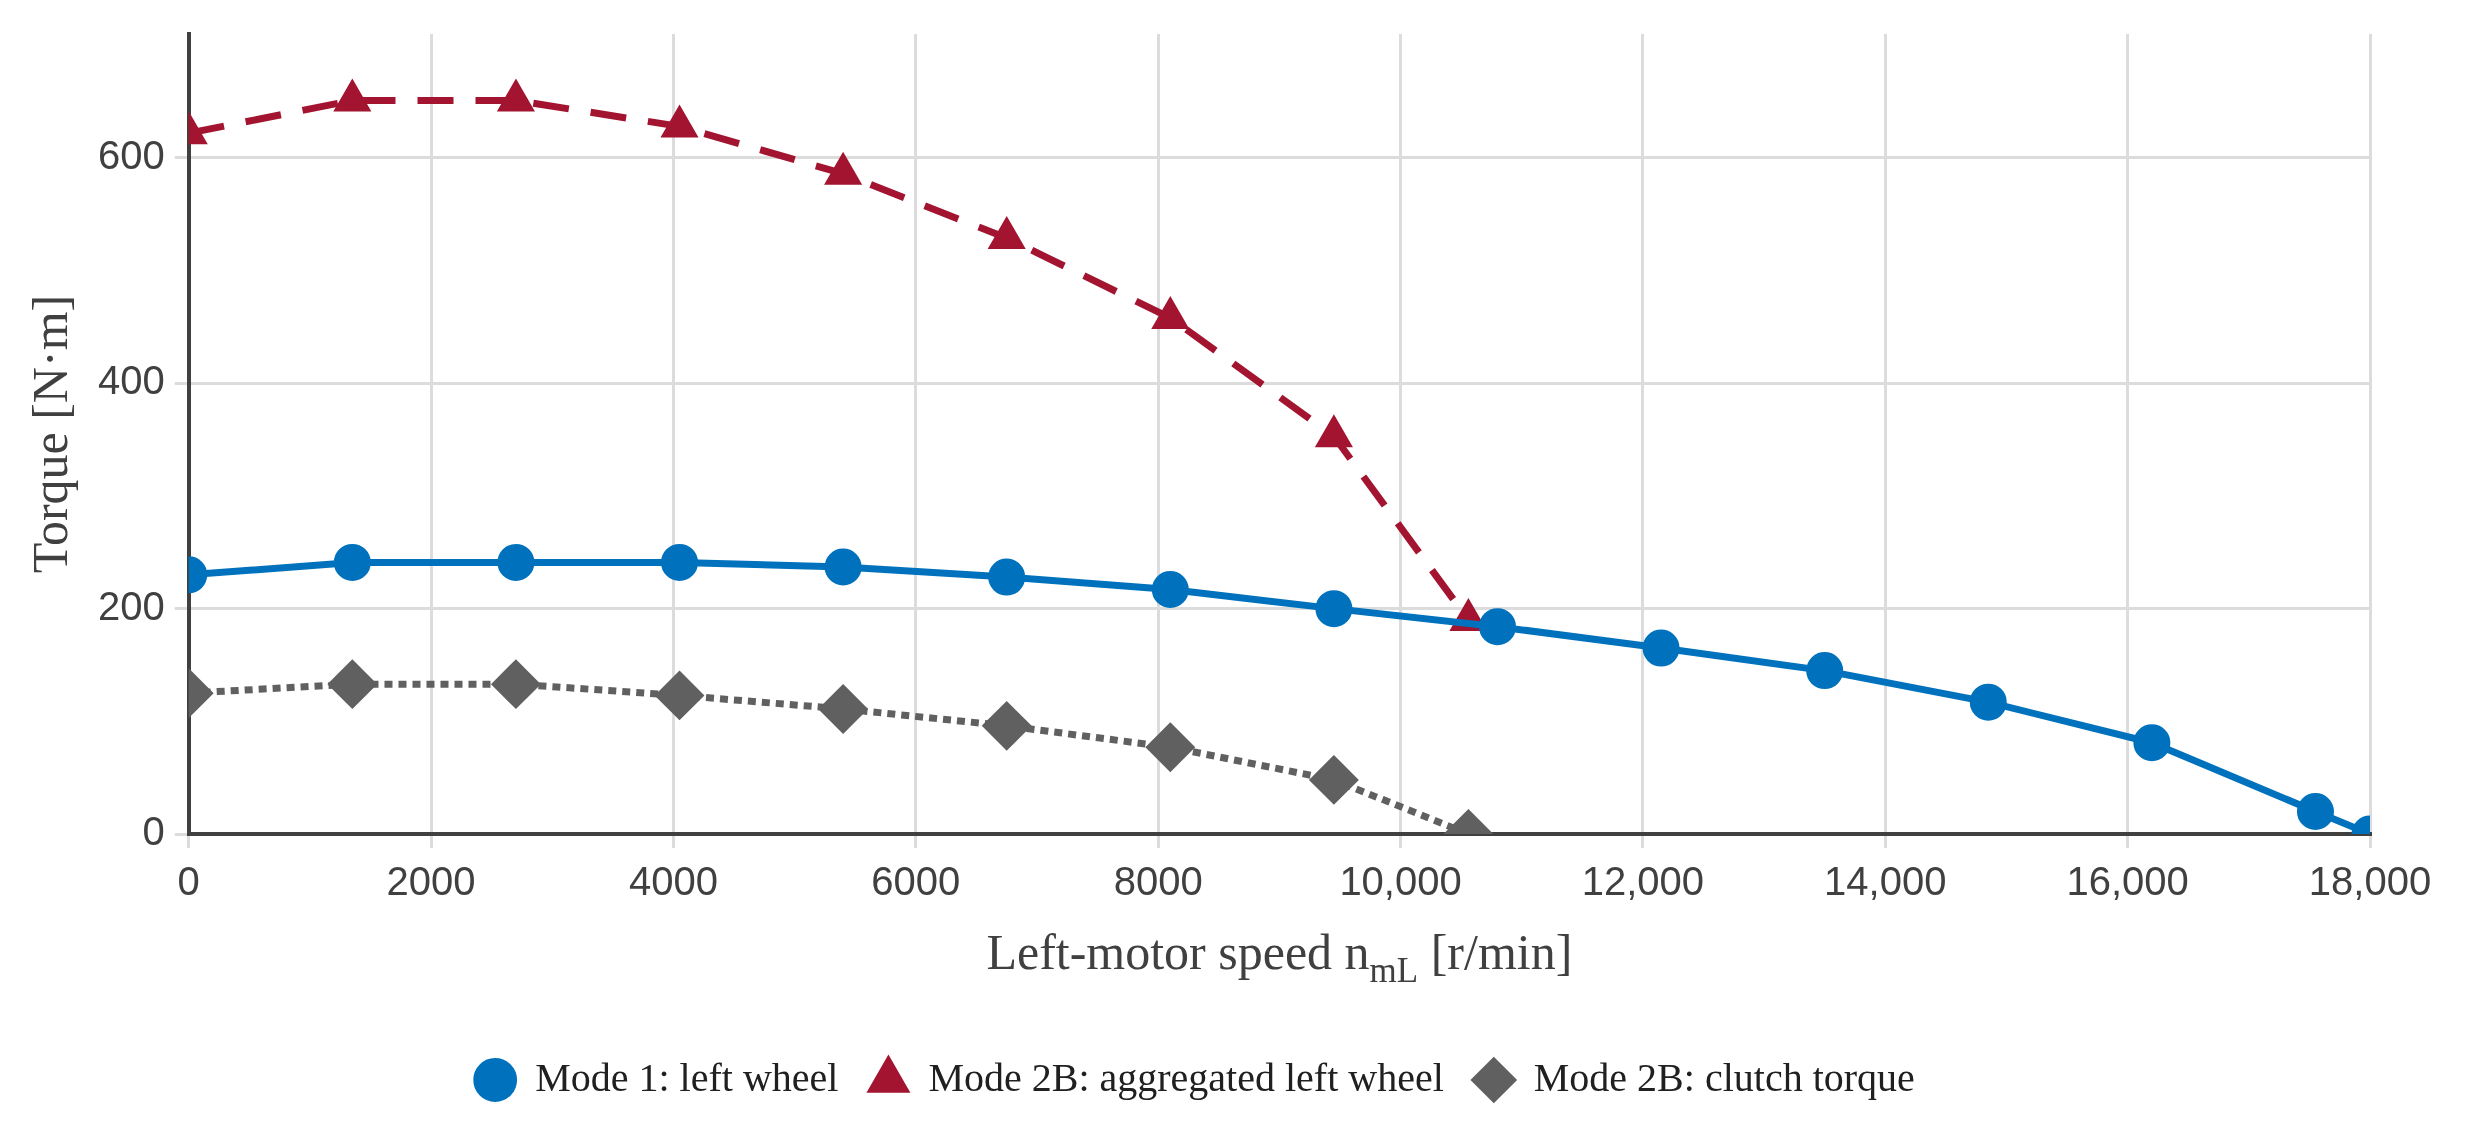 The height and width of the screenshot is (1130, 2480). I want to click on x-tick-label: 4000, so click(673, 881).